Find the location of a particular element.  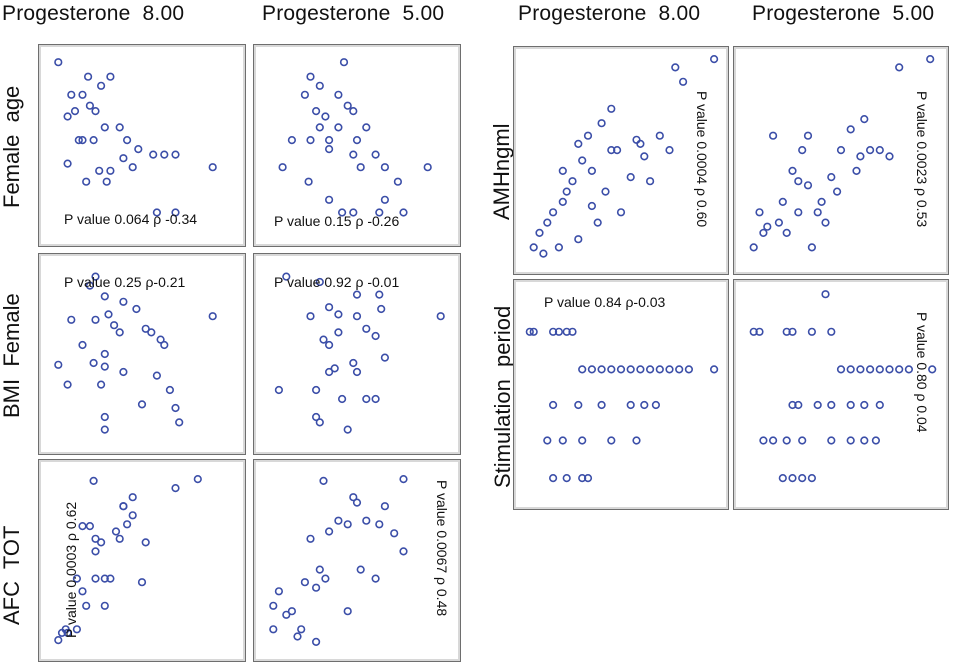

stat-afc-tot-p8: P value 0.0003 ρ 0.62 is located at coordinates (71, 569).